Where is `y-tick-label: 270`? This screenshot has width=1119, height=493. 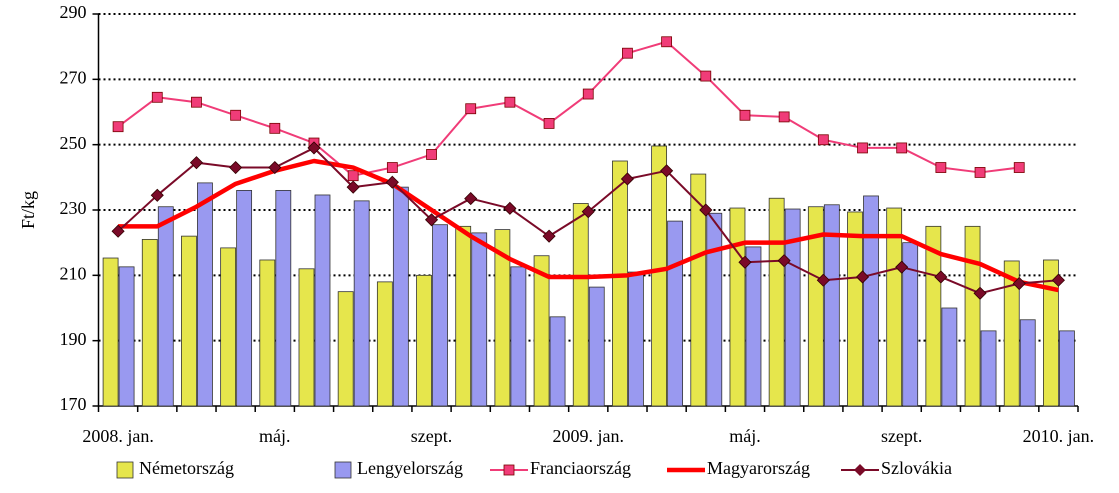 y-tick-label: 270 is located at coordinates (73, 77).